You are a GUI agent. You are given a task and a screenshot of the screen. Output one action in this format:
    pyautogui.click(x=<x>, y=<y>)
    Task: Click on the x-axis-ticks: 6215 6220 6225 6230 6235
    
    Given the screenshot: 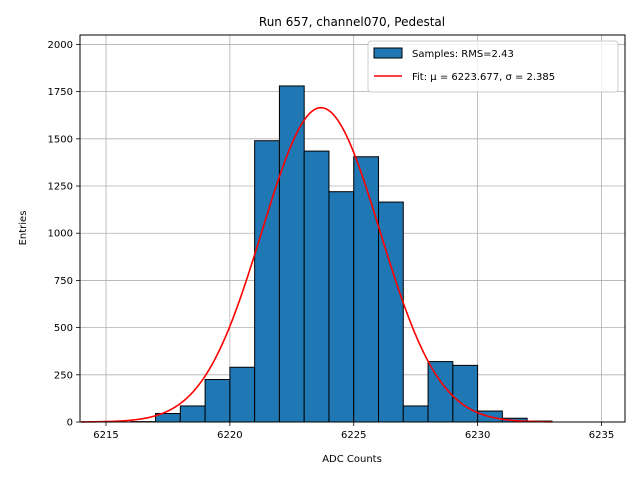 What is the action you would take?
    pyautogui.click(x=353, y=431)
    